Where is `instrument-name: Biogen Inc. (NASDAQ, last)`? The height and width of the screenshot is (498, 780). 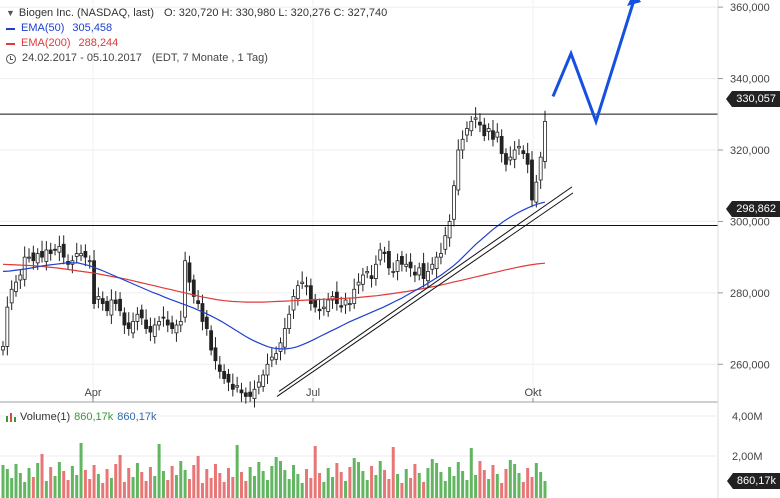
instrument-name: Biogen Inc. (NASDAQ, last) is located at coordinates (86, 13).